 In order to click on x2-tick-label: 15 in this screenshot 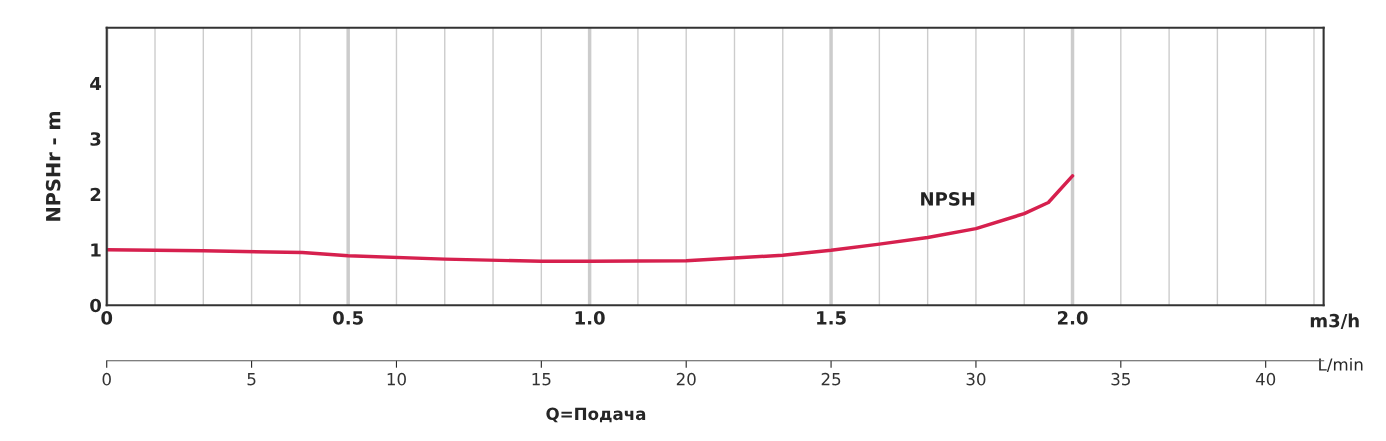, I will do `click(541, 379)`.